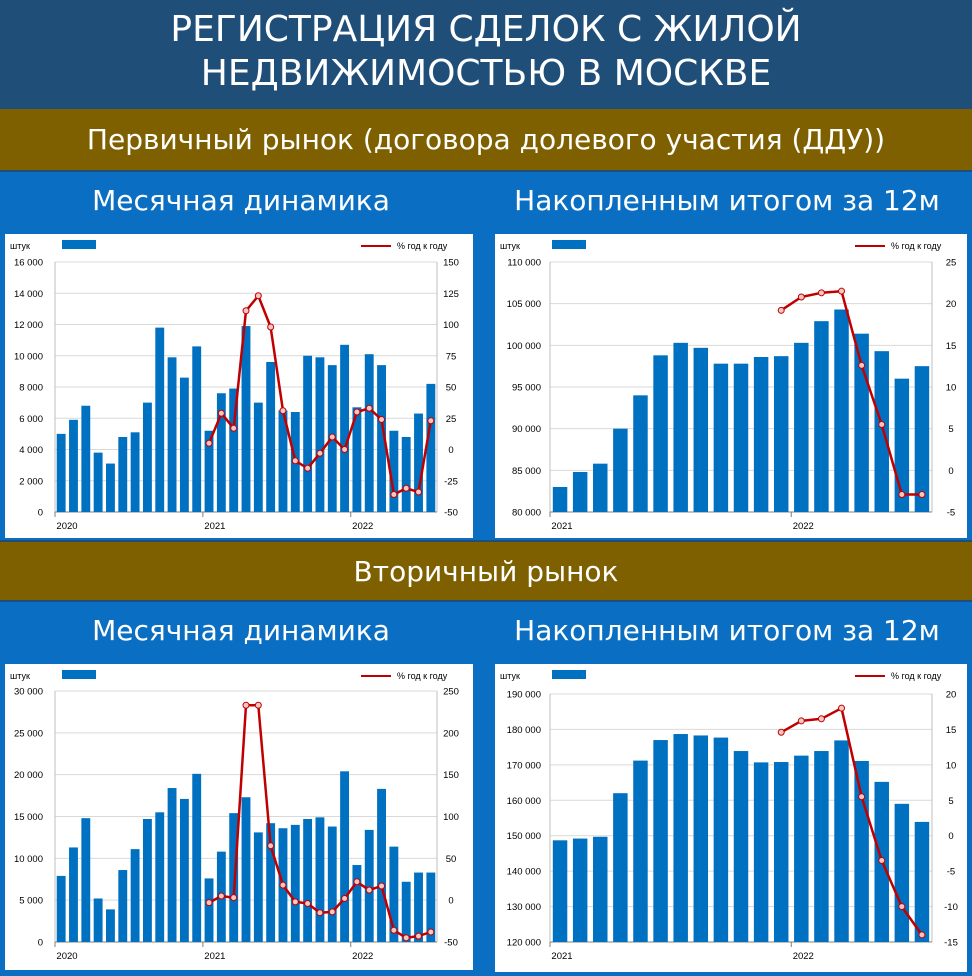 The image size is (972, 976). I want to click on y-tick-label-right: 25, so click(451, 419).